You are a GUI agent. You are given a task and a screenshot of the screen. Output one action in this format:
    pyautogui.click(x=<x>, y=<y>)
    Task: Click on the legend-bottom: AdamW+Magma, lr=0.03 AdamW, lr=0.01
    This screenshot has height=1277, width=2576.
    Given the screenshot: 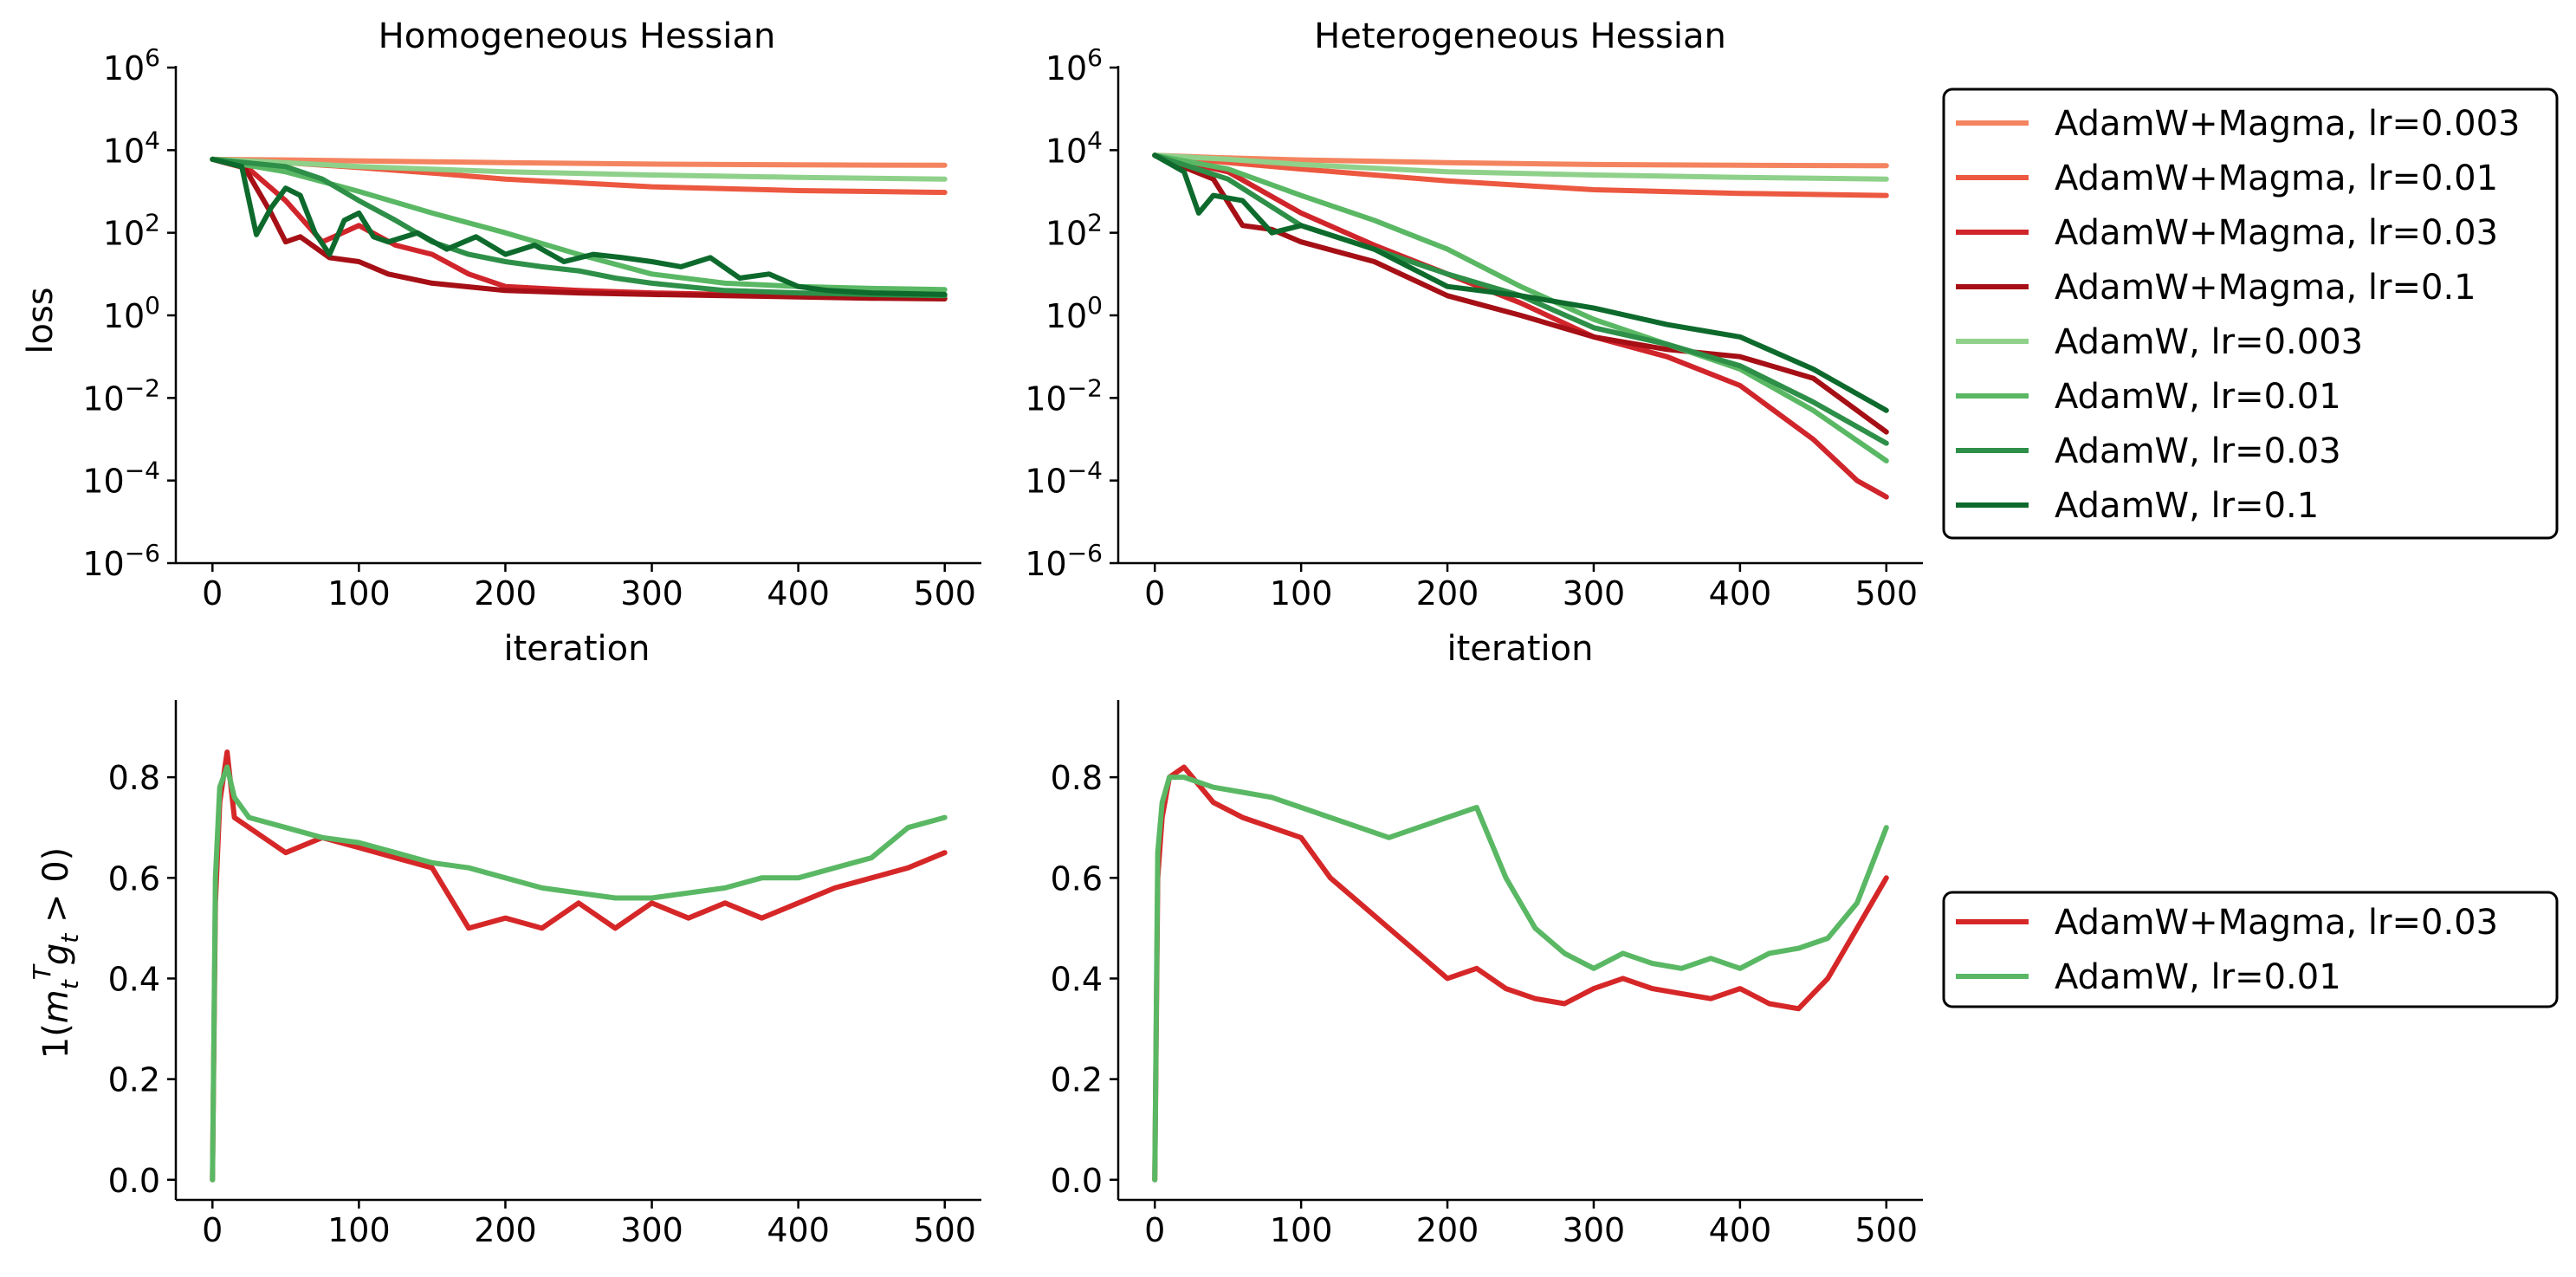 What is the action you would take?
    pyautogui.click(x=2250, y=950)
    